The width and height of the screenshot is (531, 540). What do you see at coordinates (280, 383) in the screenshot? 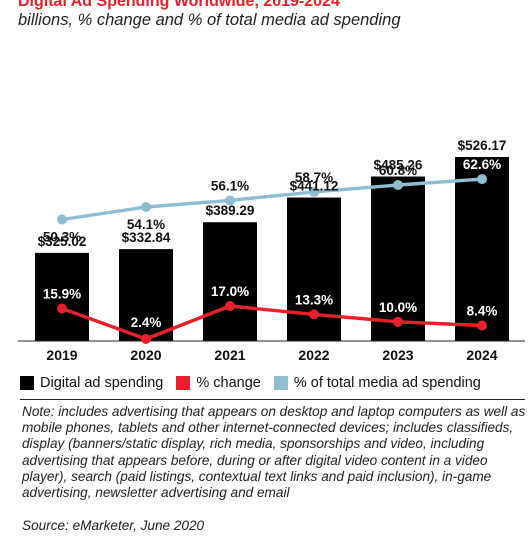
I see `legend-swatch-pct-total-media` at bounding box center [280, 383].